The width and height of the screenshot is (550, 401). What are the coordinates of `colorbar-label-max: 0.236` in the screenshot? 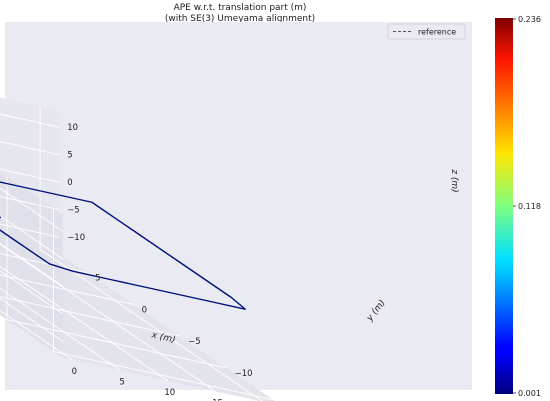 It's located at (529, 19).